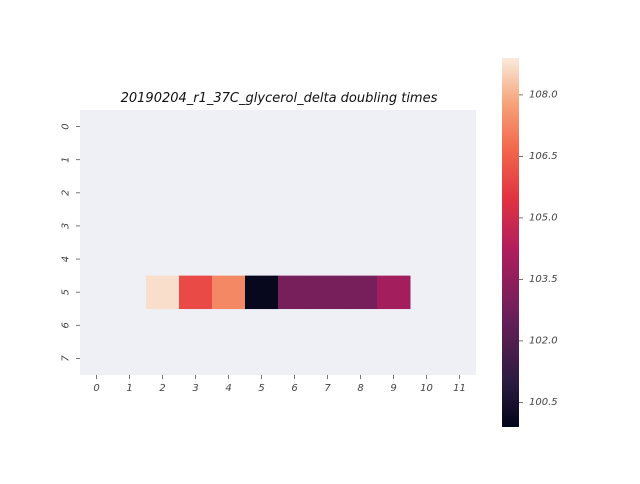 The width and height of the screenshot is (640, 484). I want to click on x-tick-label: 5, so click(261, 388).